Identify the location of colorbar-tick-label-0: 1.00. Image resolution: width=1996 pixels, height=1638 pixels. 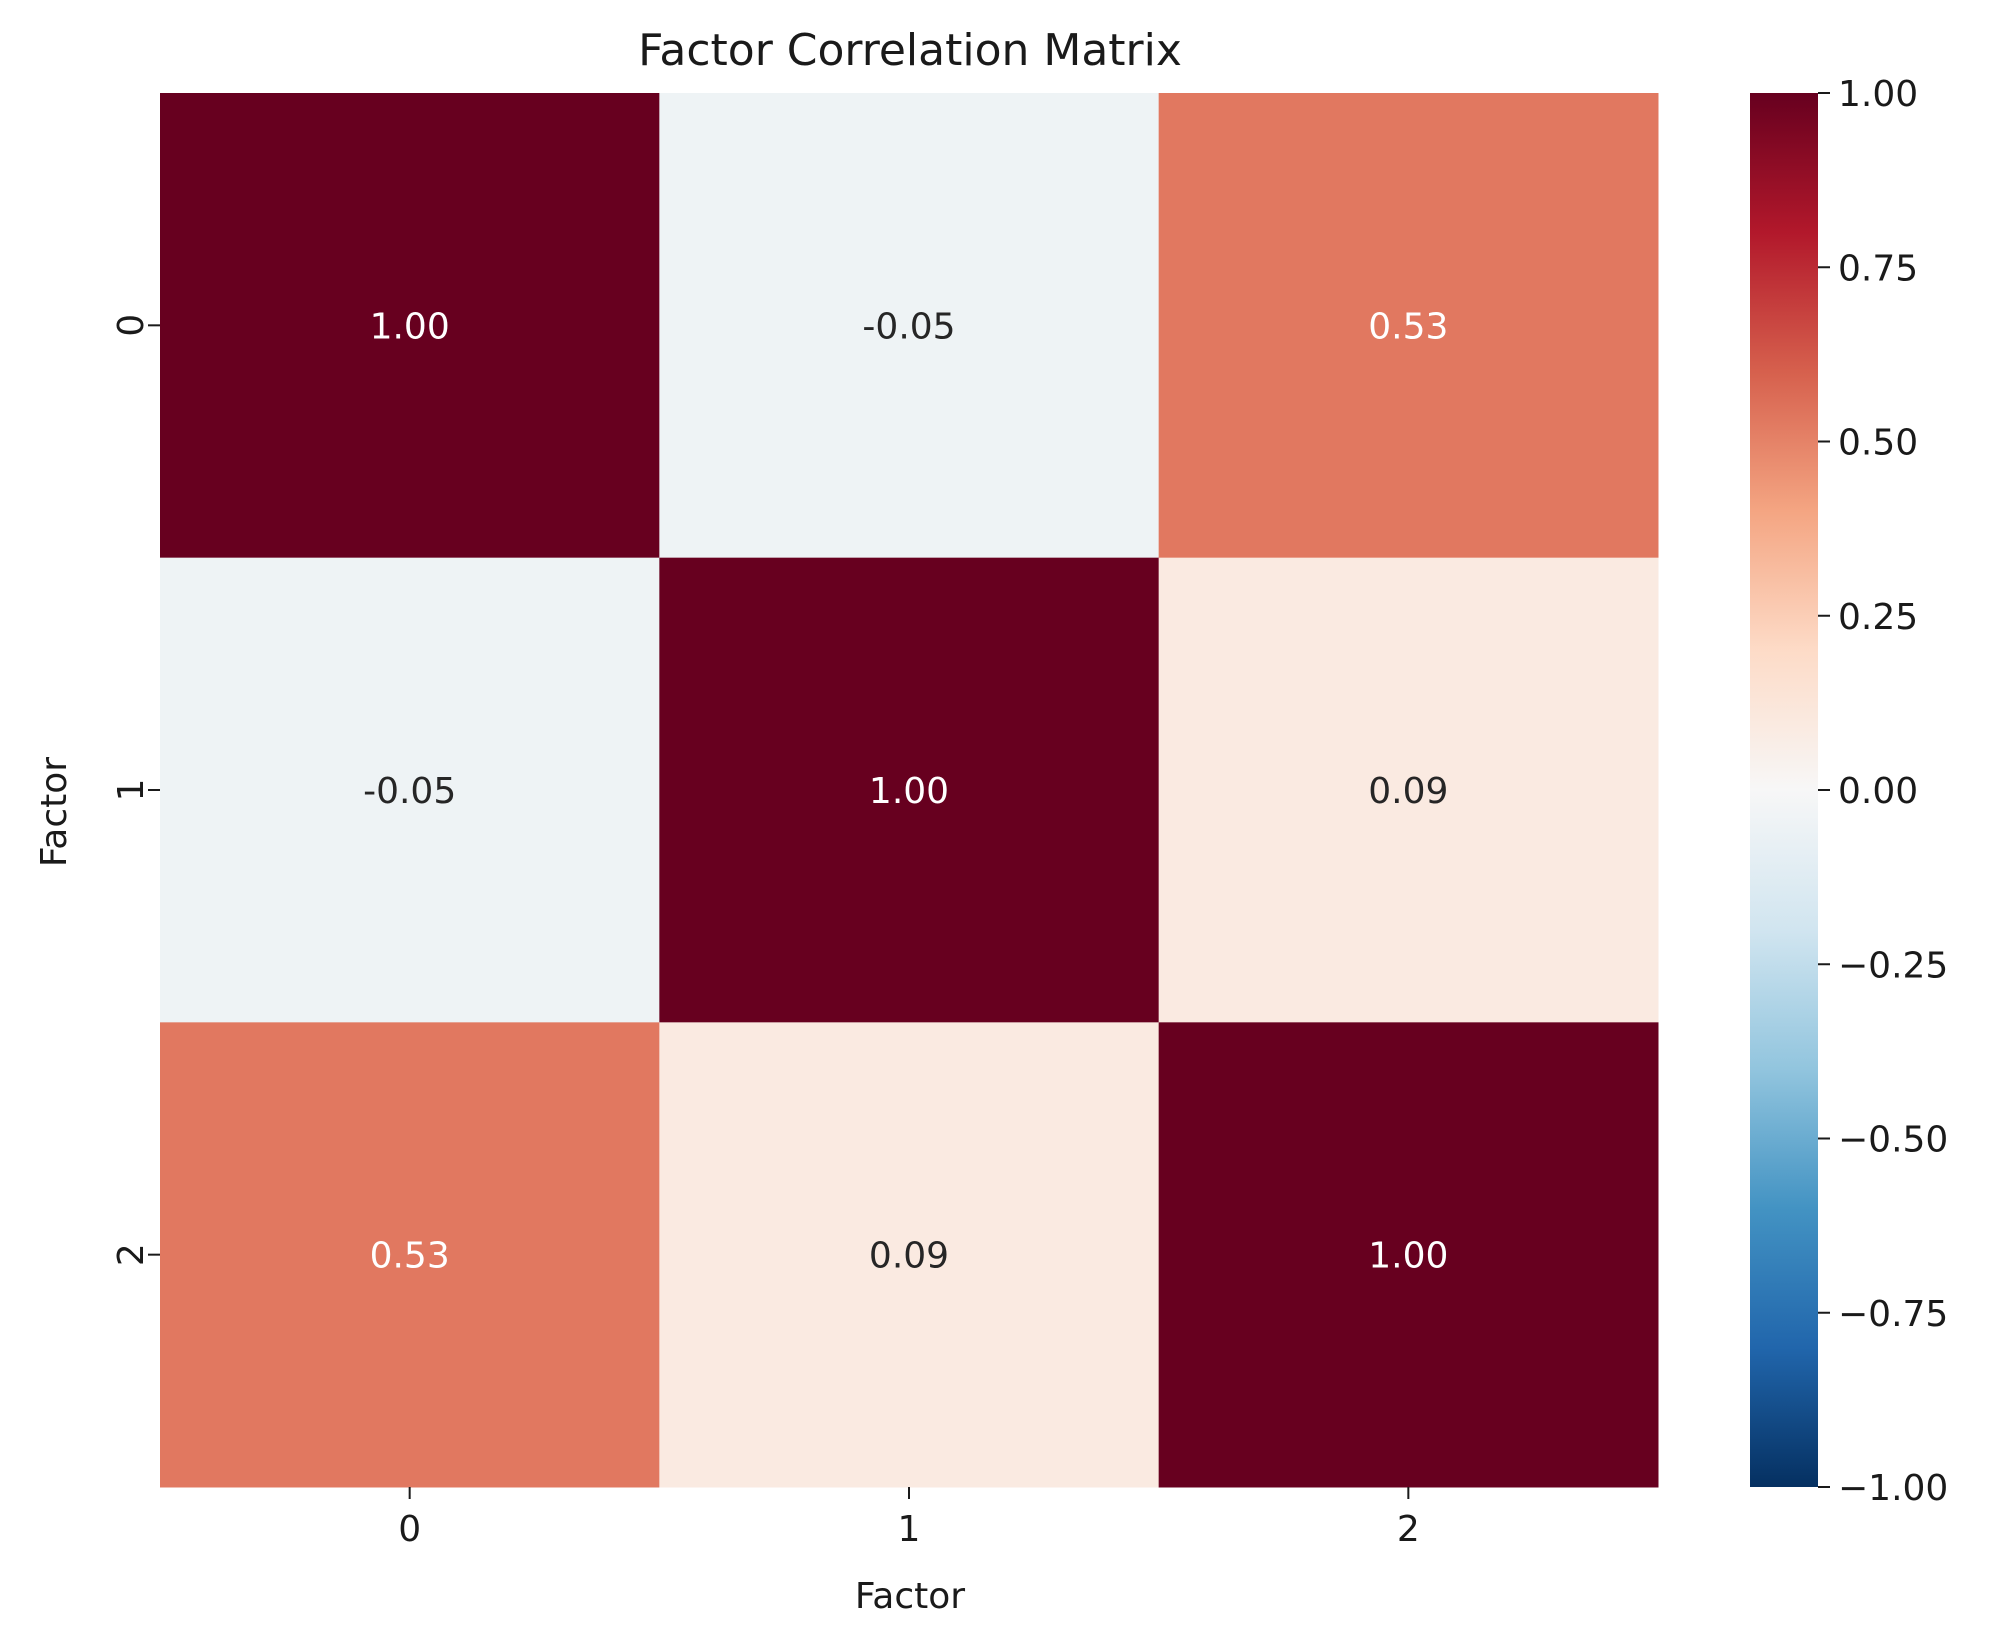
(1878, 94).